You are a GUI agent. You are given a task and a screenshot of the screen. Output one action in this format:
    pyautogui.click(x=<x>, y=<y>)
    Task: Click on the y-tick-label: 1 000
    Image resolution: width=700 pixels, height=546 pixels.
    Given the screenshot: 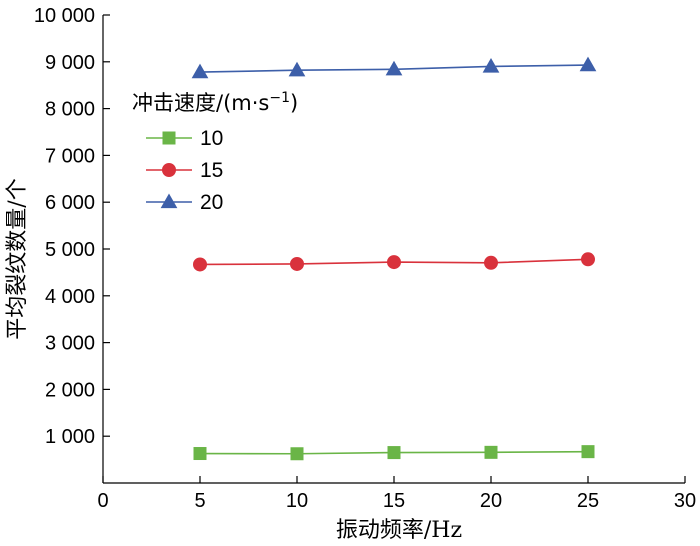 What is the action you would take?
    pyautogui.click(x=70, y=437)
    